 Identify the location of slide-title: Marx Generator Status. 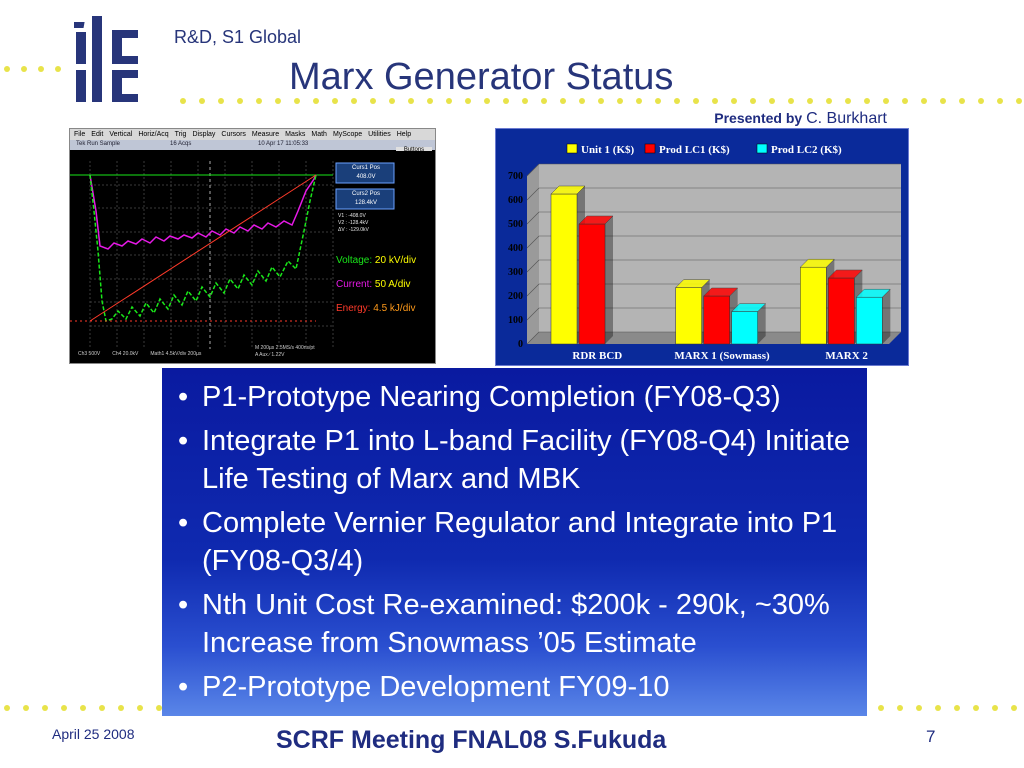
(481, 77).